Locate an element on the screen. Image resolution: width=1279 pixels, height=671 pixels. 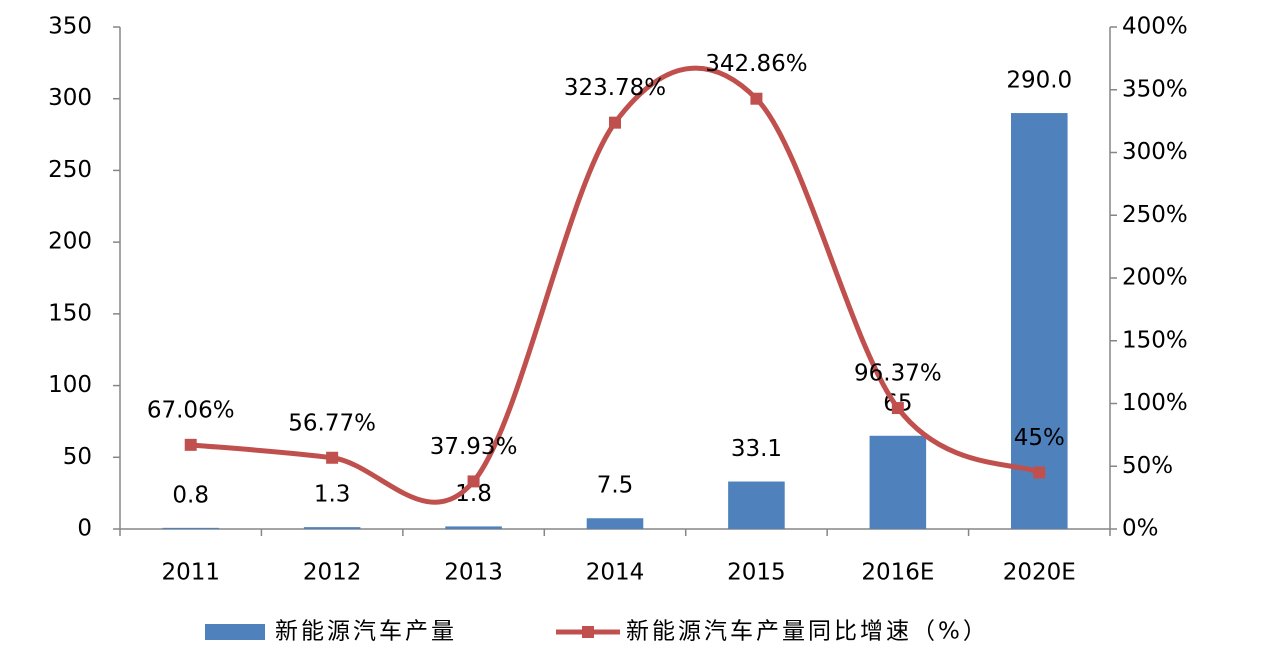
y2-tick-label: 150% is located at coordinates (1155, 340).